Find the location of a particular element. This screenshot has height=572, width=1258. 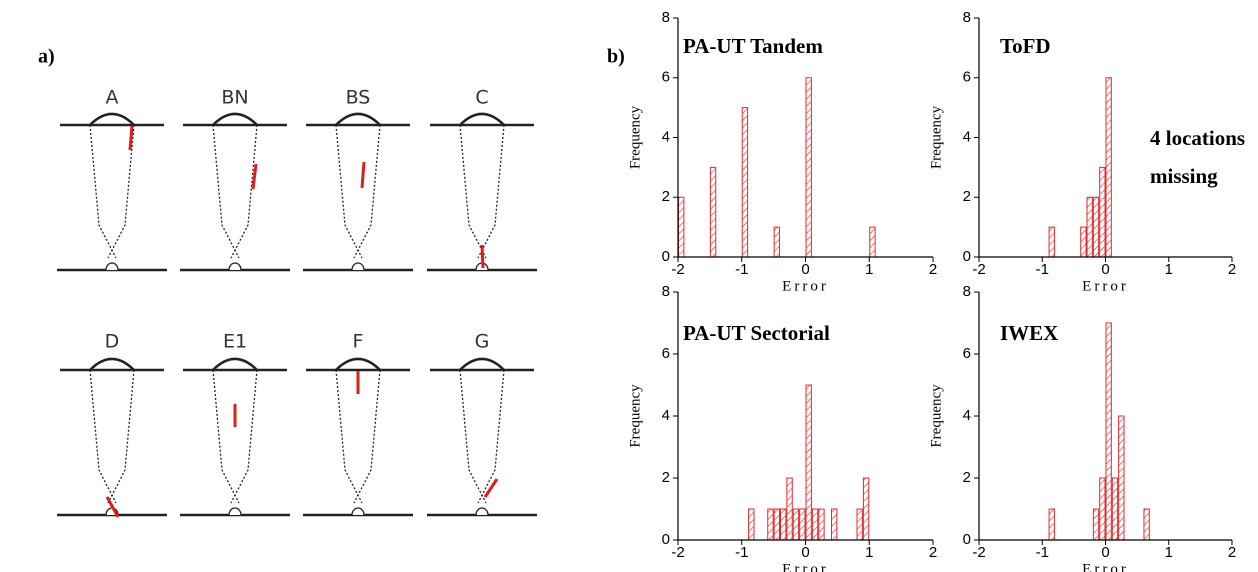

weld-label: F is located at coordinates (358, 342).